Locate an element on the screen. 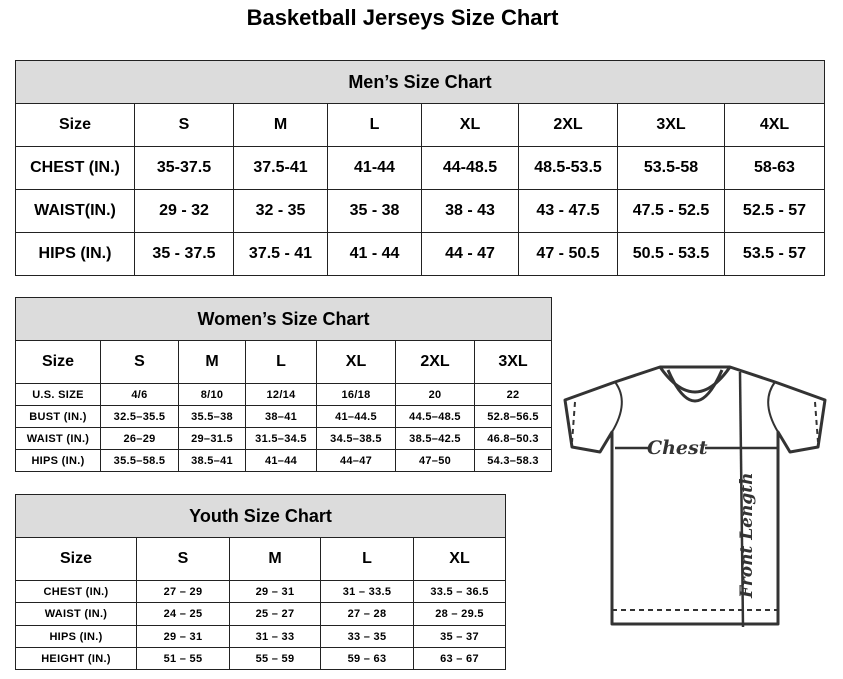  table-cell: 41 - 44 is located at coordinates (374, 254).